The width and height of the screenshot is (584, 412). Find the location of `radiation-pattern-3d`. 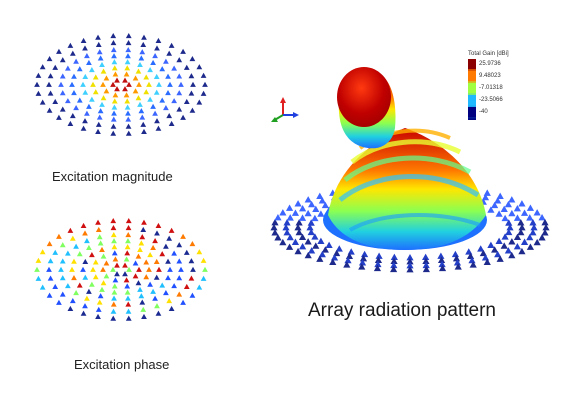

radiation-pattern-3d is located at coordinates (405, 158).